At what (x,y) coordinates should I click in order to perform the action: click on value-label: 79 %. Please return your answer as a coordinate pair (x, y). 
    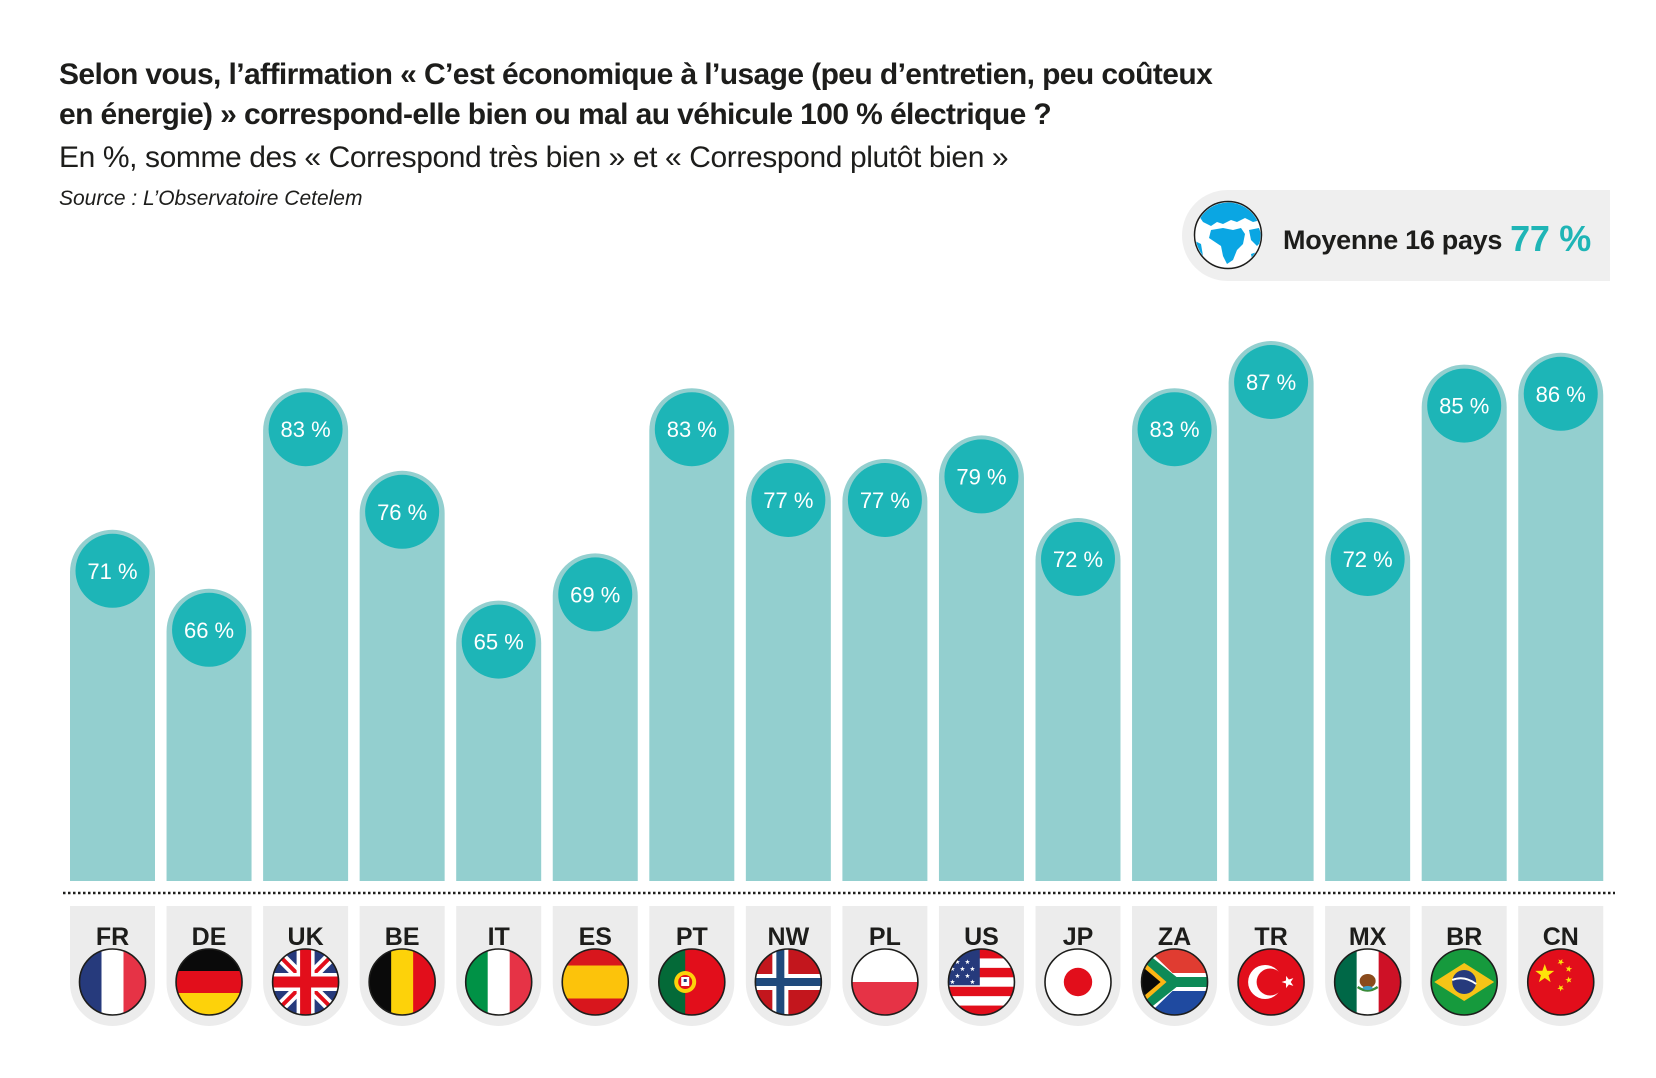
    Looking at the image, I should click on (981, 476).